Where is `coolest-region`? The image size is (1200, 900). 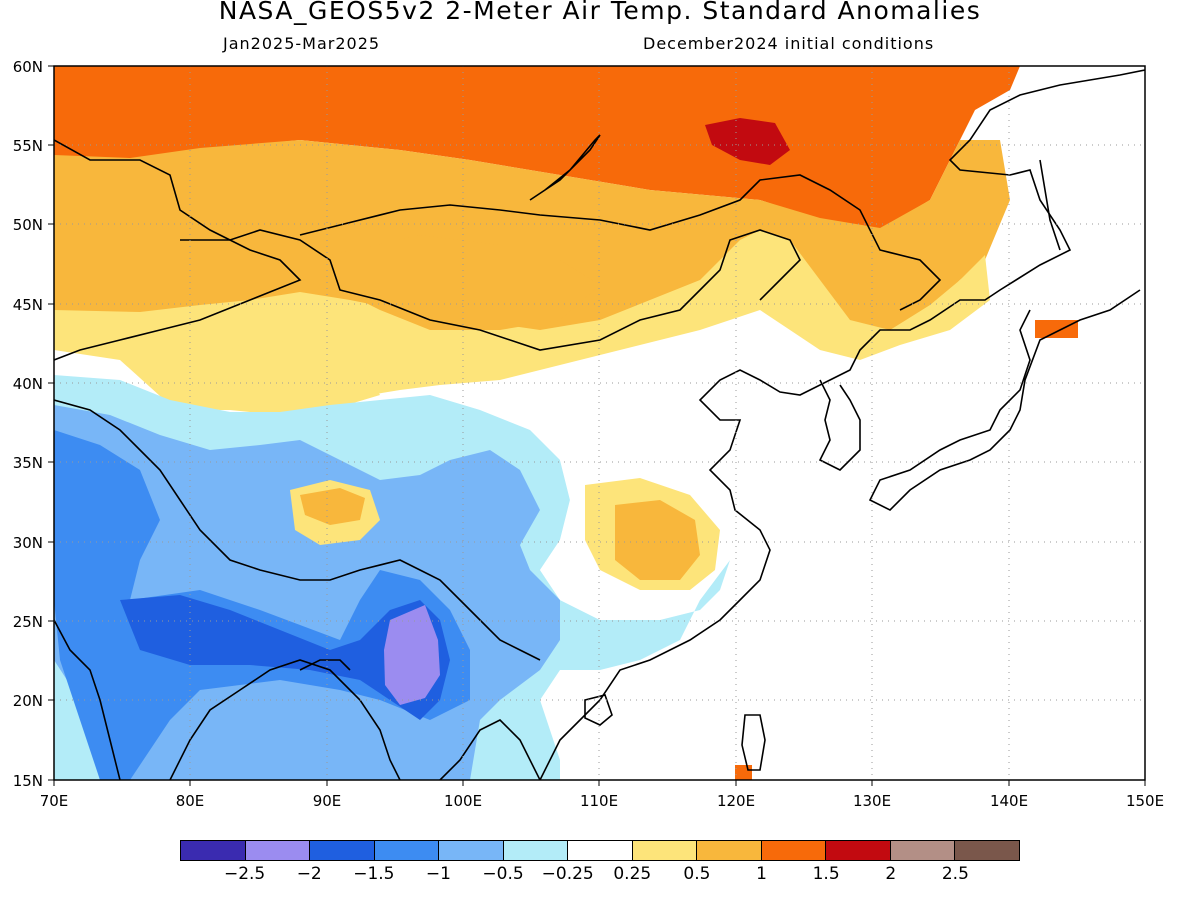
coolest-region is located at coordinates (285, 657).